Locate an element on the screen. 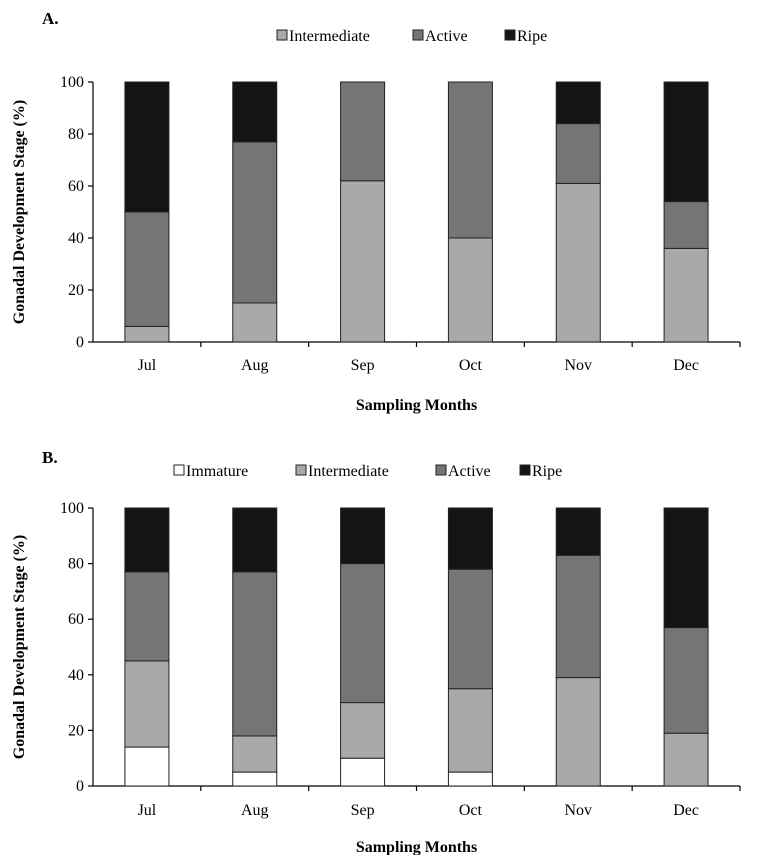  panel-b-bar-dec-ripe is located at coordinates (686, 568).